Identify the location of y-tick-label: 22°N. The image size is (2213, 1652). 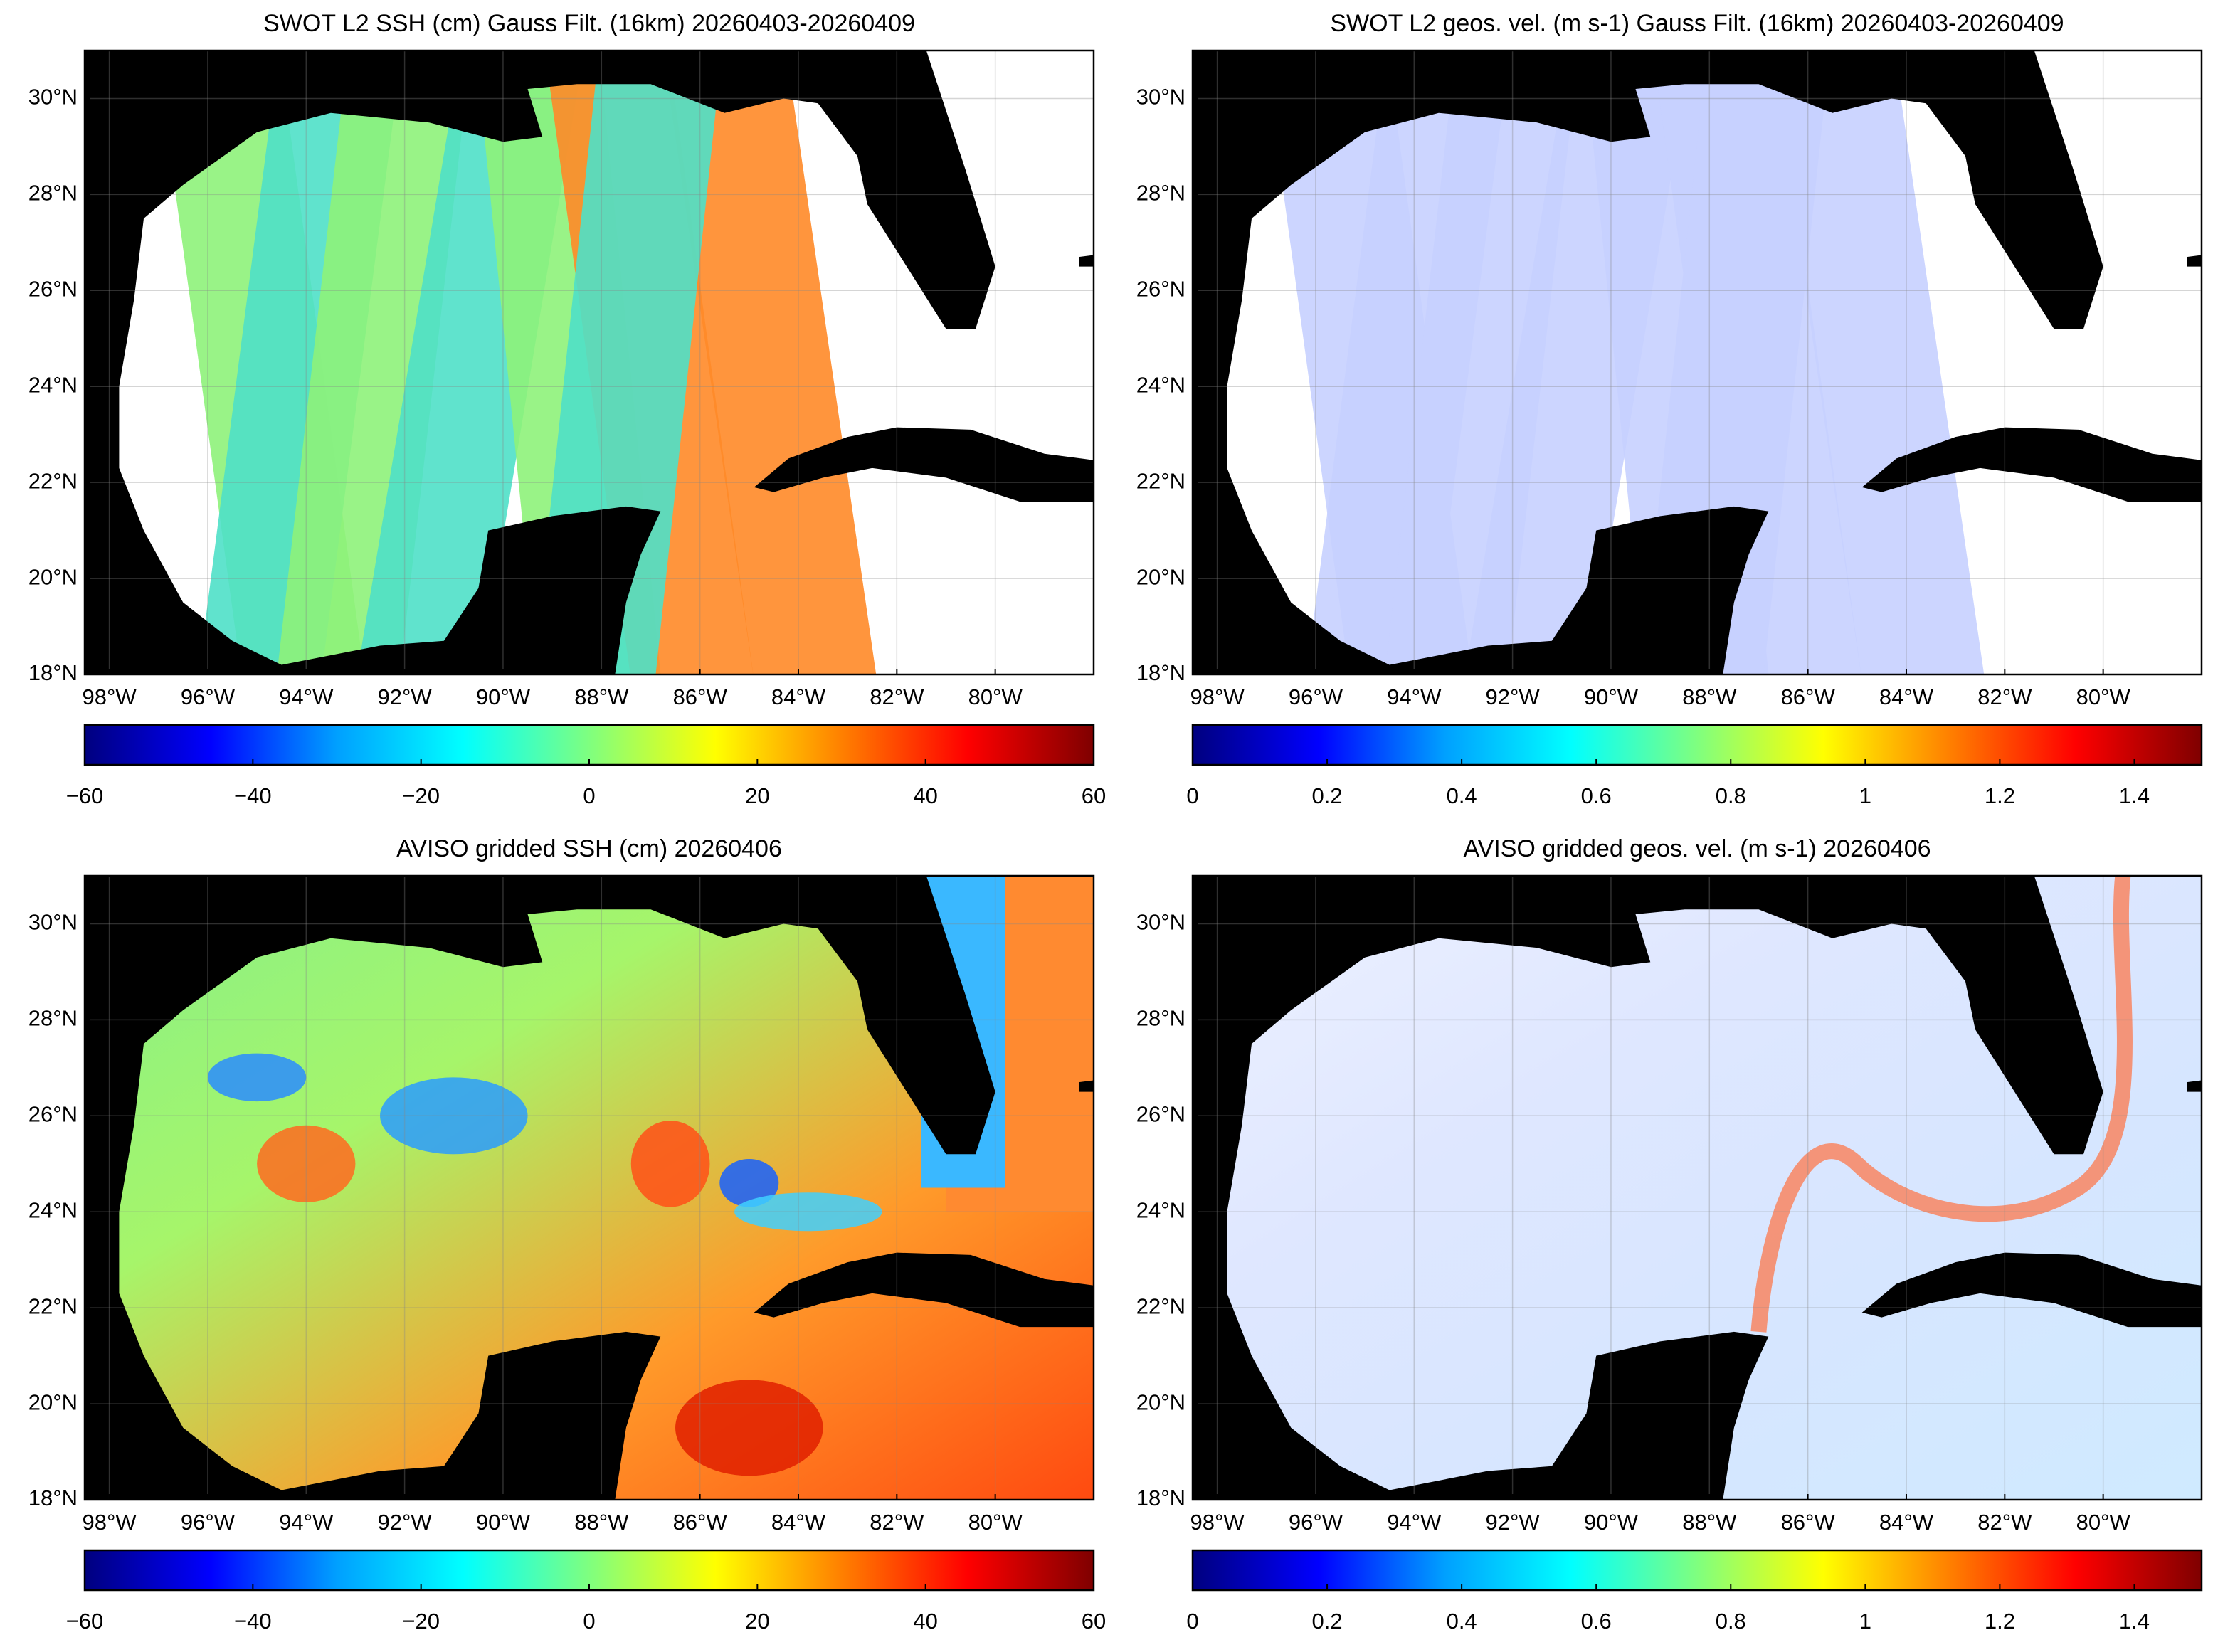
(1160, 480).